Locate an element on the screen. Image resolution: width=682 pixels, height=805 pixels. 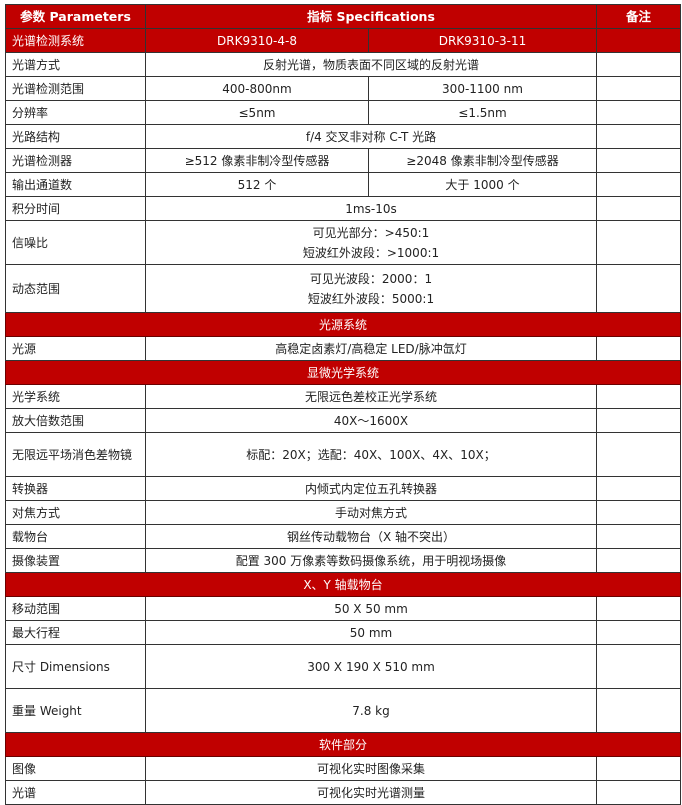
table-header: 参数 Parameters 指标 Specifications 备注 is located at coordinates (343, 16).